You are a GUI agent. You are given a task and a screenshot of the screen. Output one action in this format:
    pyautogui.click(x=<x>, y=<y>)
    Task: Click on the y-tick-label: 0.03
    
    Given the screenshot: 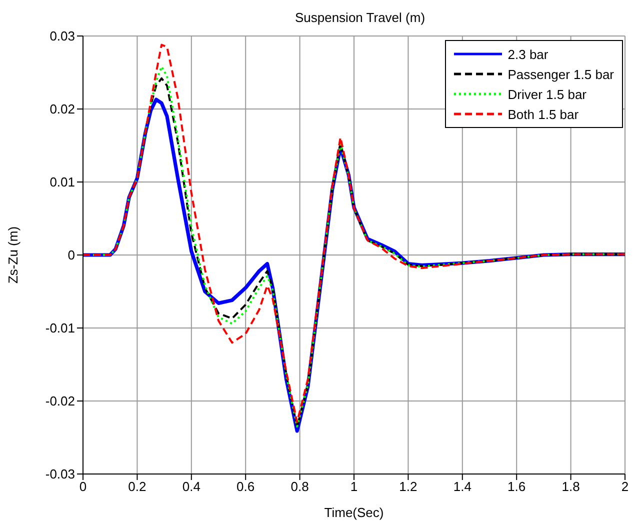 What is the action you would take?
    pyautogui.click(x=62, y=36)
    